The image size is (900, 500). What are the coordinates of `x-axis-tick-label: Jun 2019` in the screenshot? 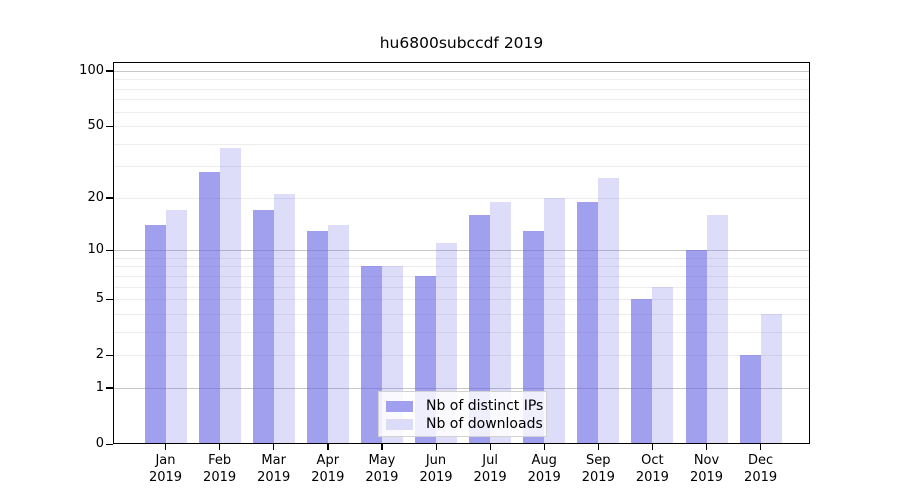 It's located at (436, 469).